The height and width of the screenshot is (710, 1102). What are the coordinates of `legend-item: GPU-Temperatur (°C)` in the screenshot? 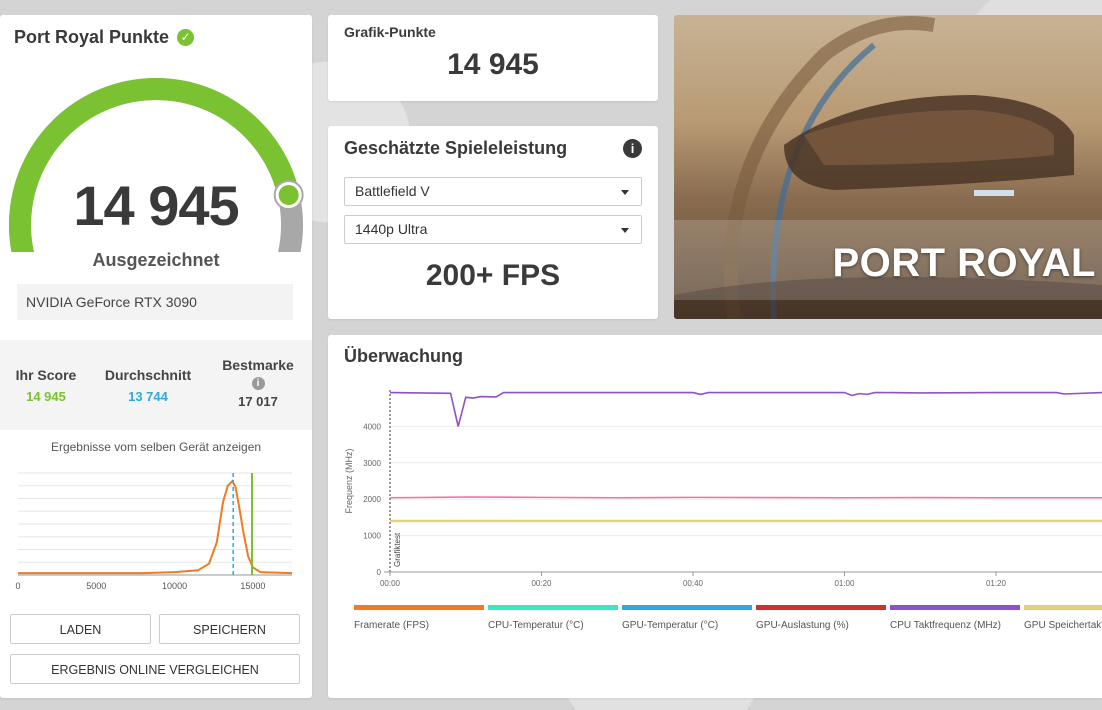 It's located at (687, 620).